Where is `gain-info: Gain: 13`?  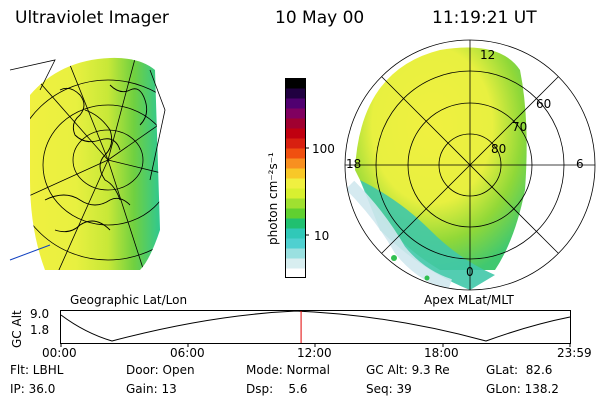
gain-info: Gain: 13 is located at coordinates (151, 389).